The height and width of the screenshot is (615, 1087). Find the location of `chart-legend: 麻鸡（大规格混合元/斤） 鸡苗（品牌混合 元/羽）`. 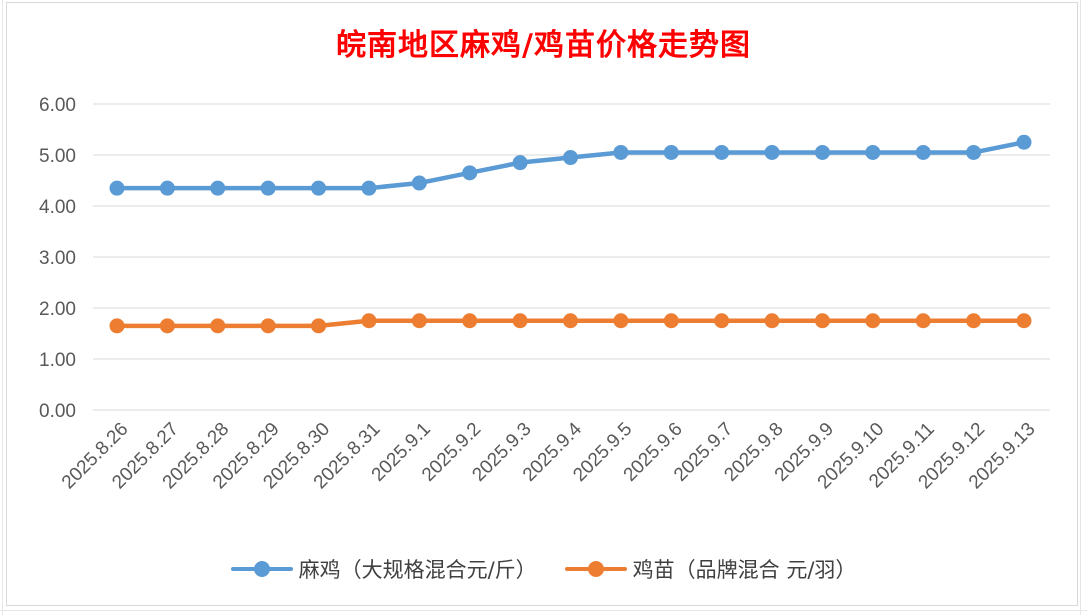

chart-legend: 麻鸡（大规格混合元/斤） 鸡苗（品牌混合 元/羽） is located at coordinates (543, 569).